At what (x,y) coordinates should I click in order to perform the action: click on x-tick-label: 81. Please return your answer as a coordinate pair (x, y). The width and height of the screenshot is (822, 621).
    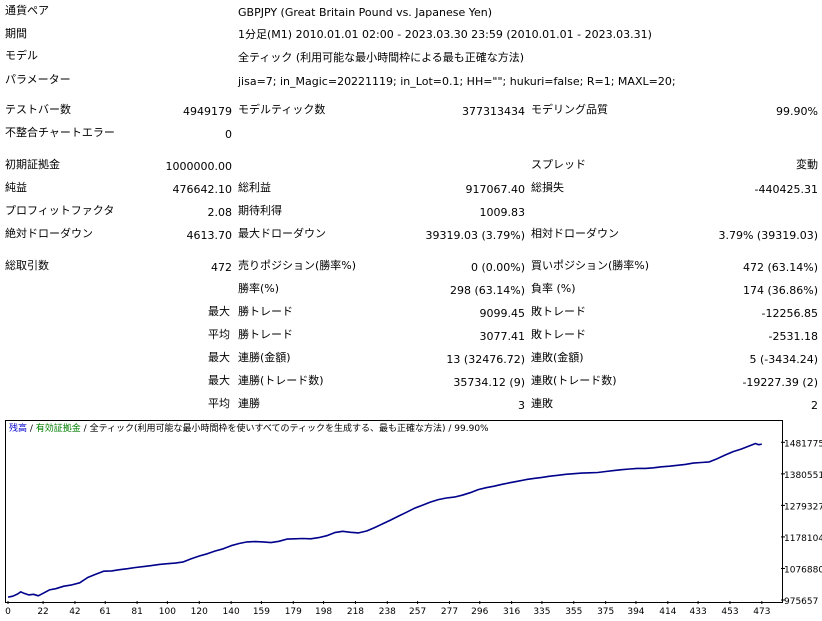
    Looking at the image, I should click on (136, 612).